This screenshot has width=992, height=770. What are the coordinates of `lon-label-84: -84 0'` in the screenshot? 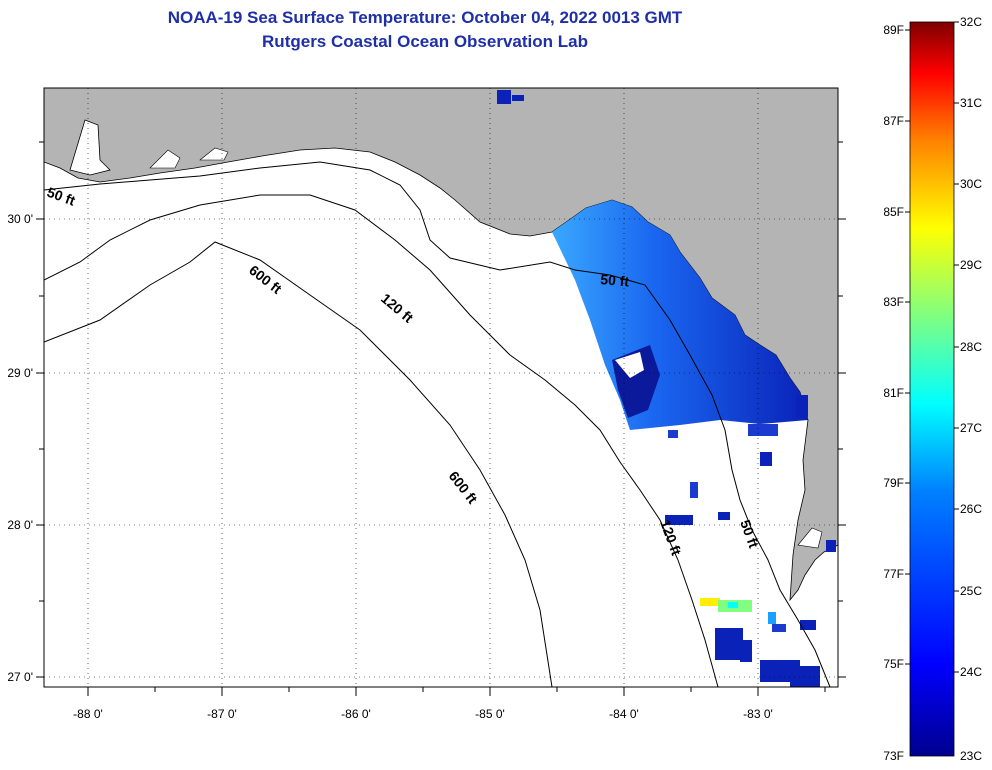 It's located at (624, 714).